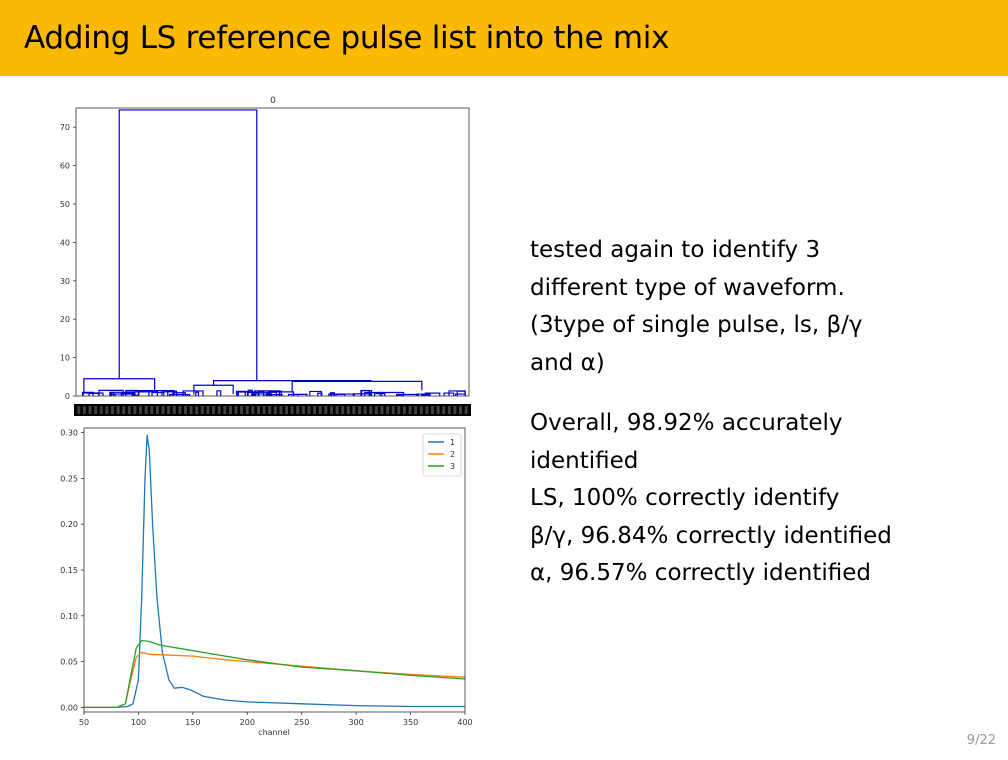 Image resolution: width=1008 pixels, height=760 pixels. What do you see at coordinates (69, 524) in the screenshot?
I see `y-tick-label: 0.20` at bounding box center [69, 524].